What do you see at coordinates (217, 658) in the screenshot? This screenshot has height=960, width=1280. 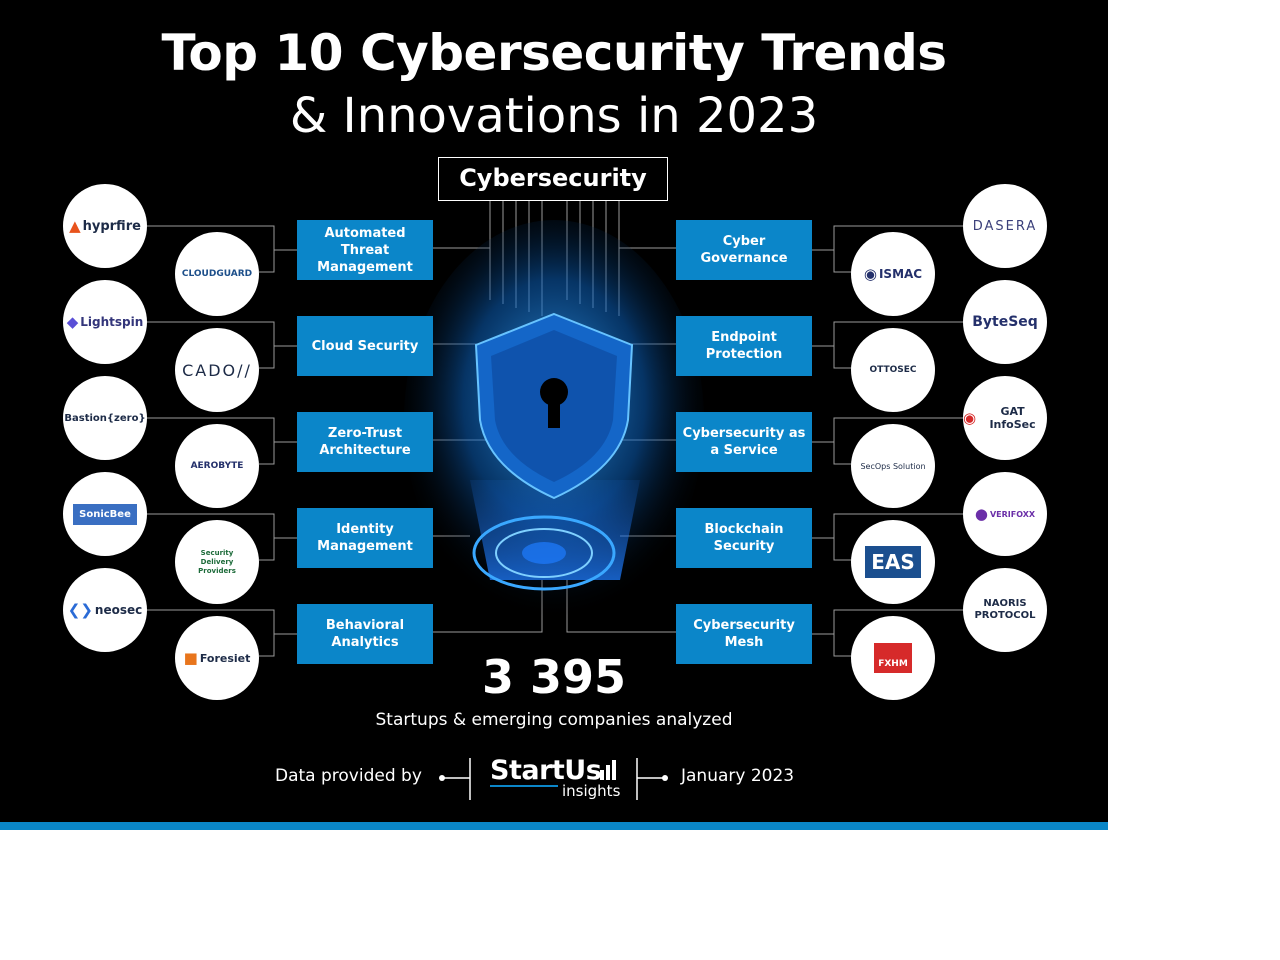 I see `logo-foresiet: ■ Foresiet` at bounding box center [217, 658].